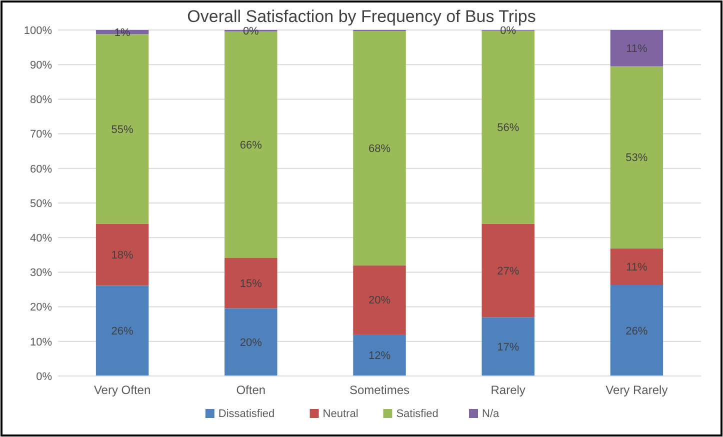  What do you see at coordinates (361, 16) in the screenshot?
I see `chart-title: Overall Satisfaction by Frequency of Bus Trips` at bounding box center [361, 16].